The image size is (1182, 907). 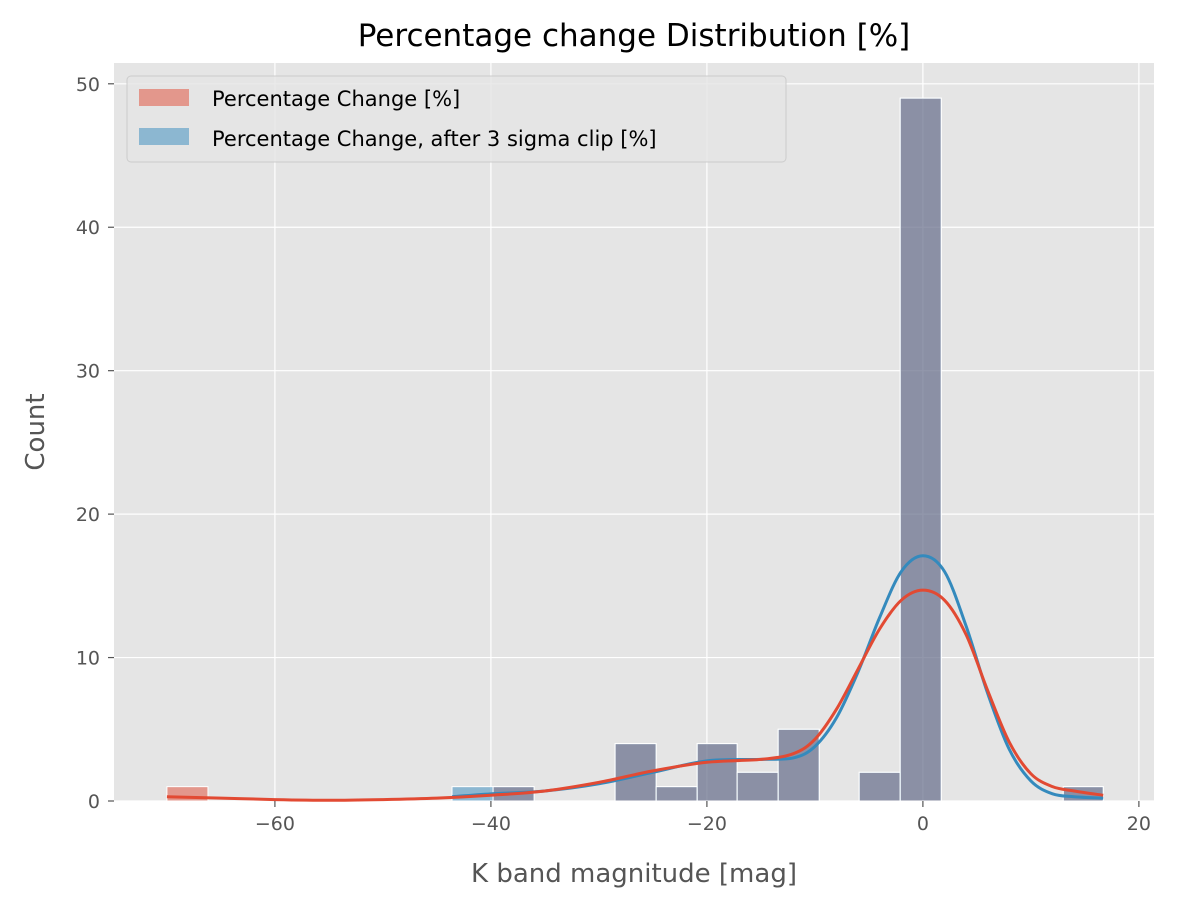 I want to click on legend-swatch-percentage-change, so click(x=164, y=97).